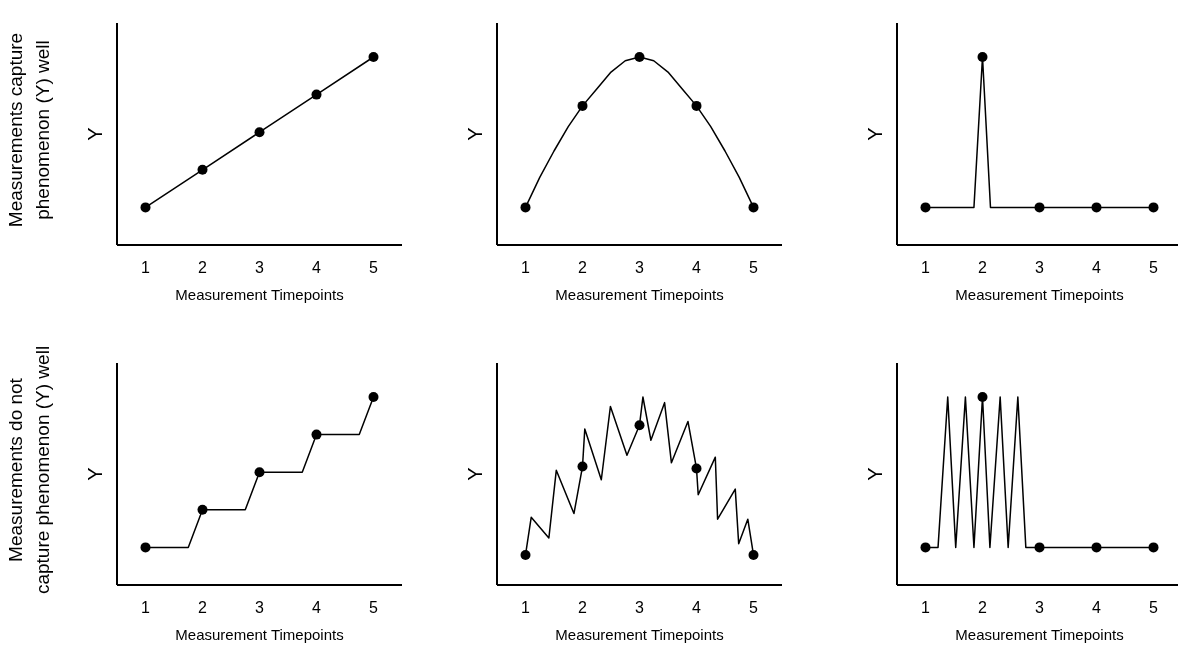 Image resolution: width=1178 pixels, height=668 pixels. What do you see at coordinates (29, 470) in the screenshot?
I see `text: Measurements do not capture phenomenon (Y) well` at bounding box center [29, 470].